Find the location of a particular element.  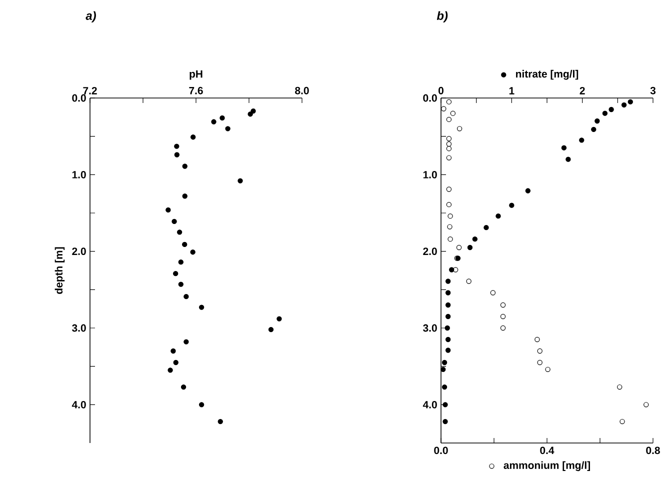

x-tick-label: 8.0 is located at coordinates (302, 90).